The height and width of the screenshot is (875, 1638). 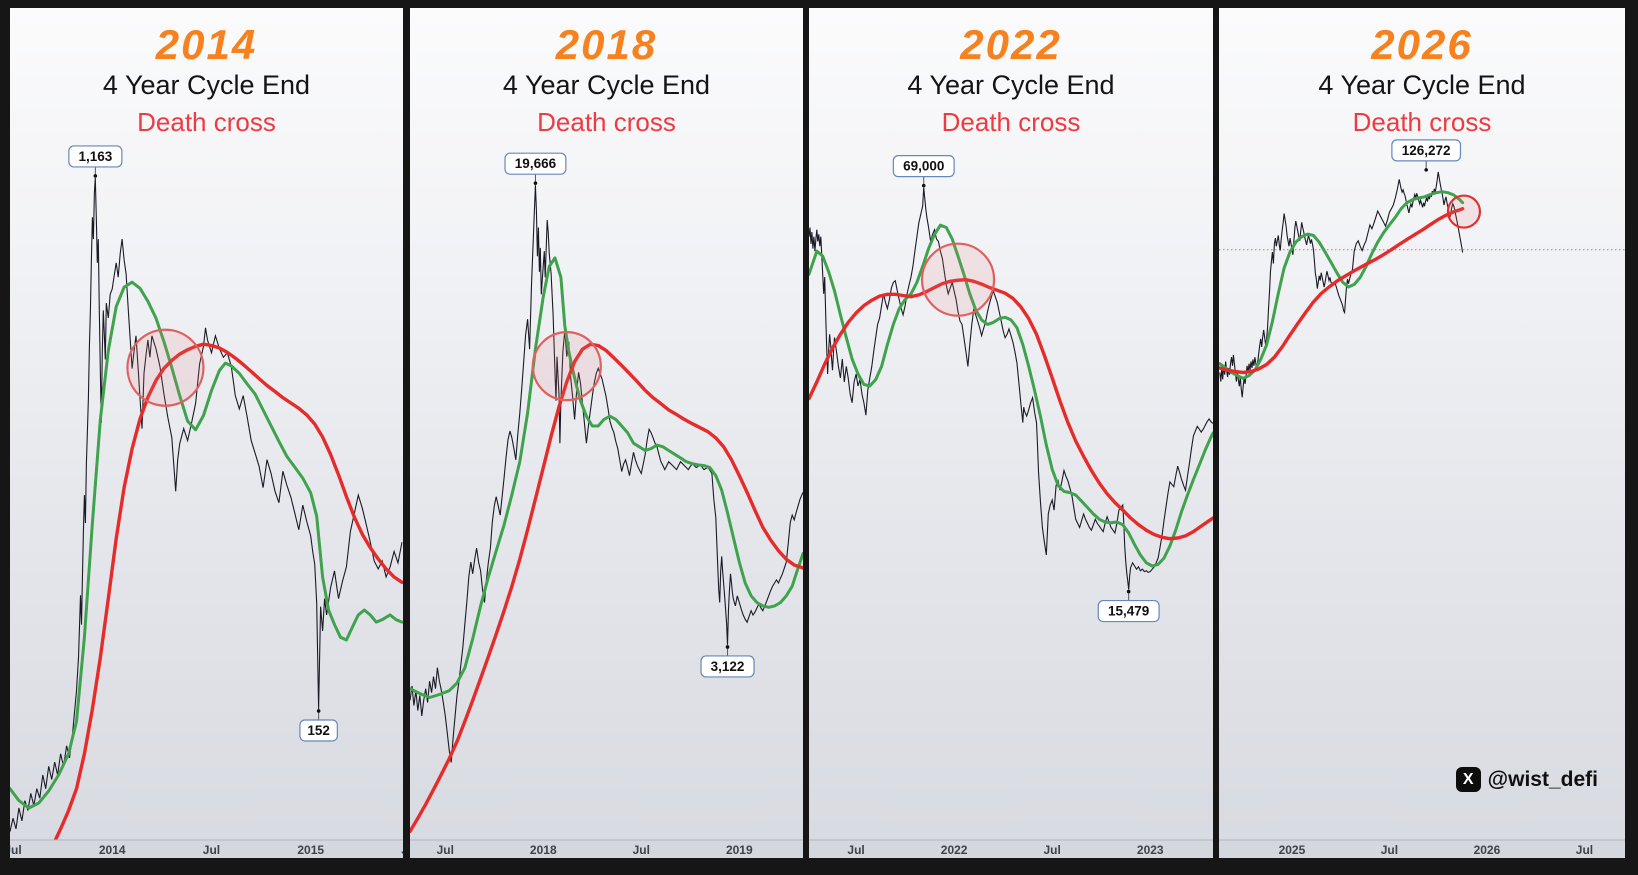 What do you see at coordinates (1542, 779) in the screenshot?
I see `watermark-handle: @wist_defi` at bounding box center [1542, 779].